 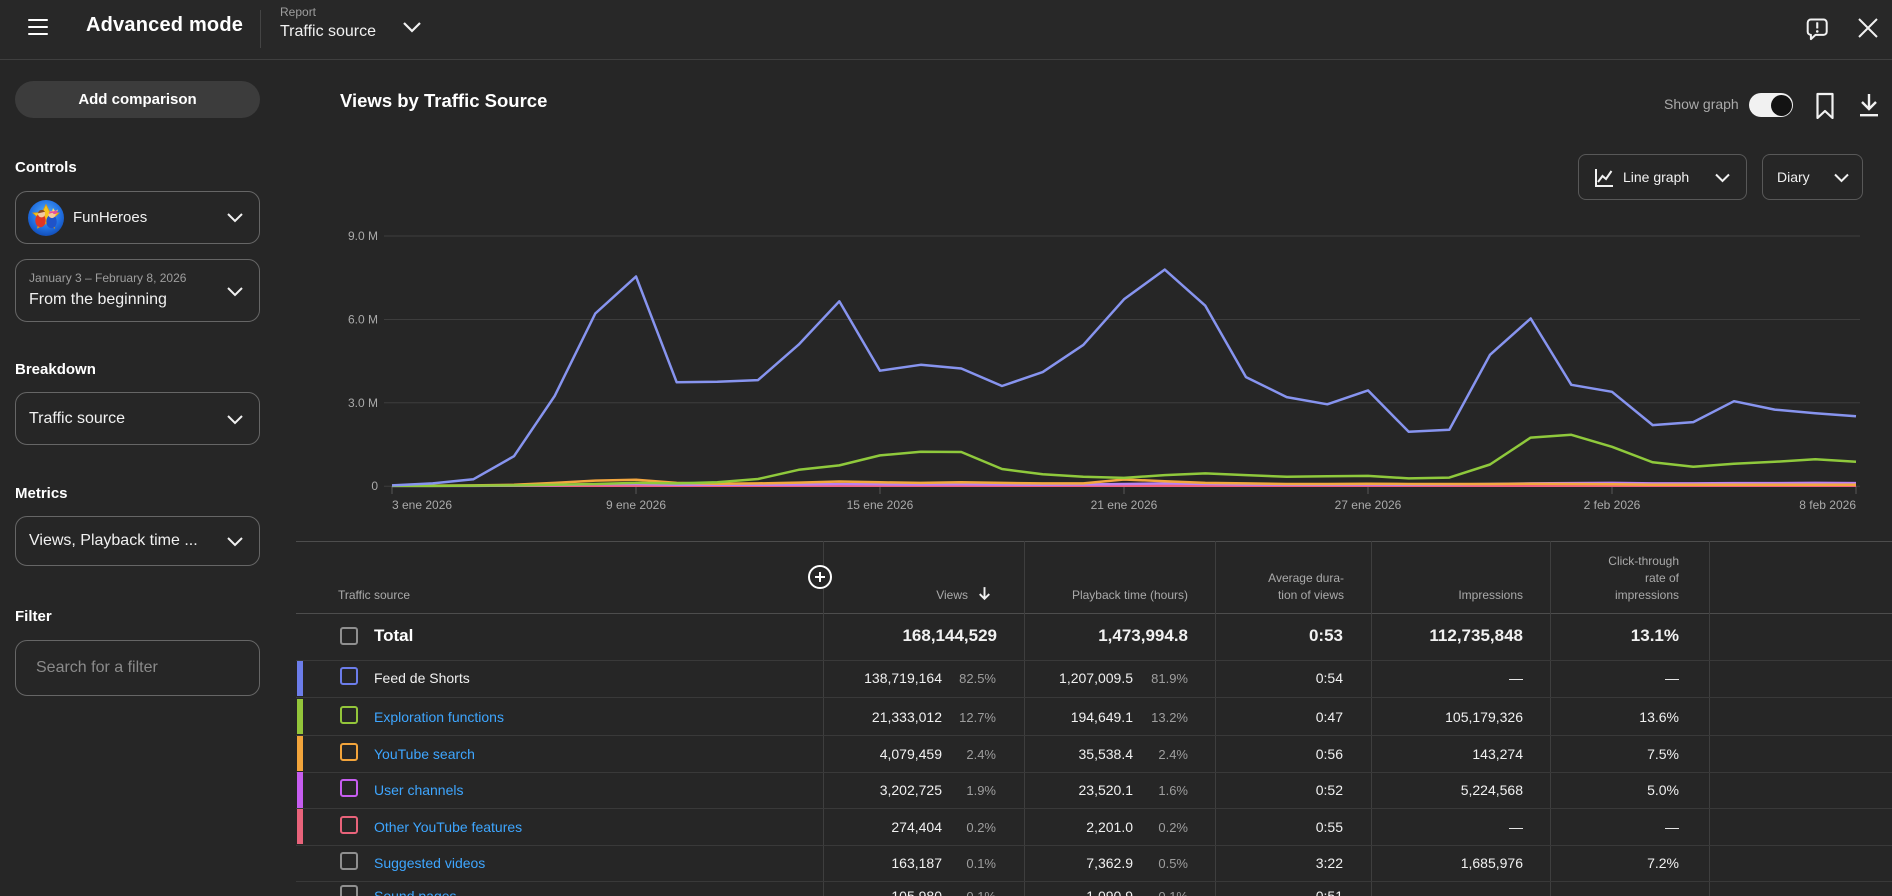 I want to click on svg-text: 21 ene 2026, so click(x=1124, y=505).